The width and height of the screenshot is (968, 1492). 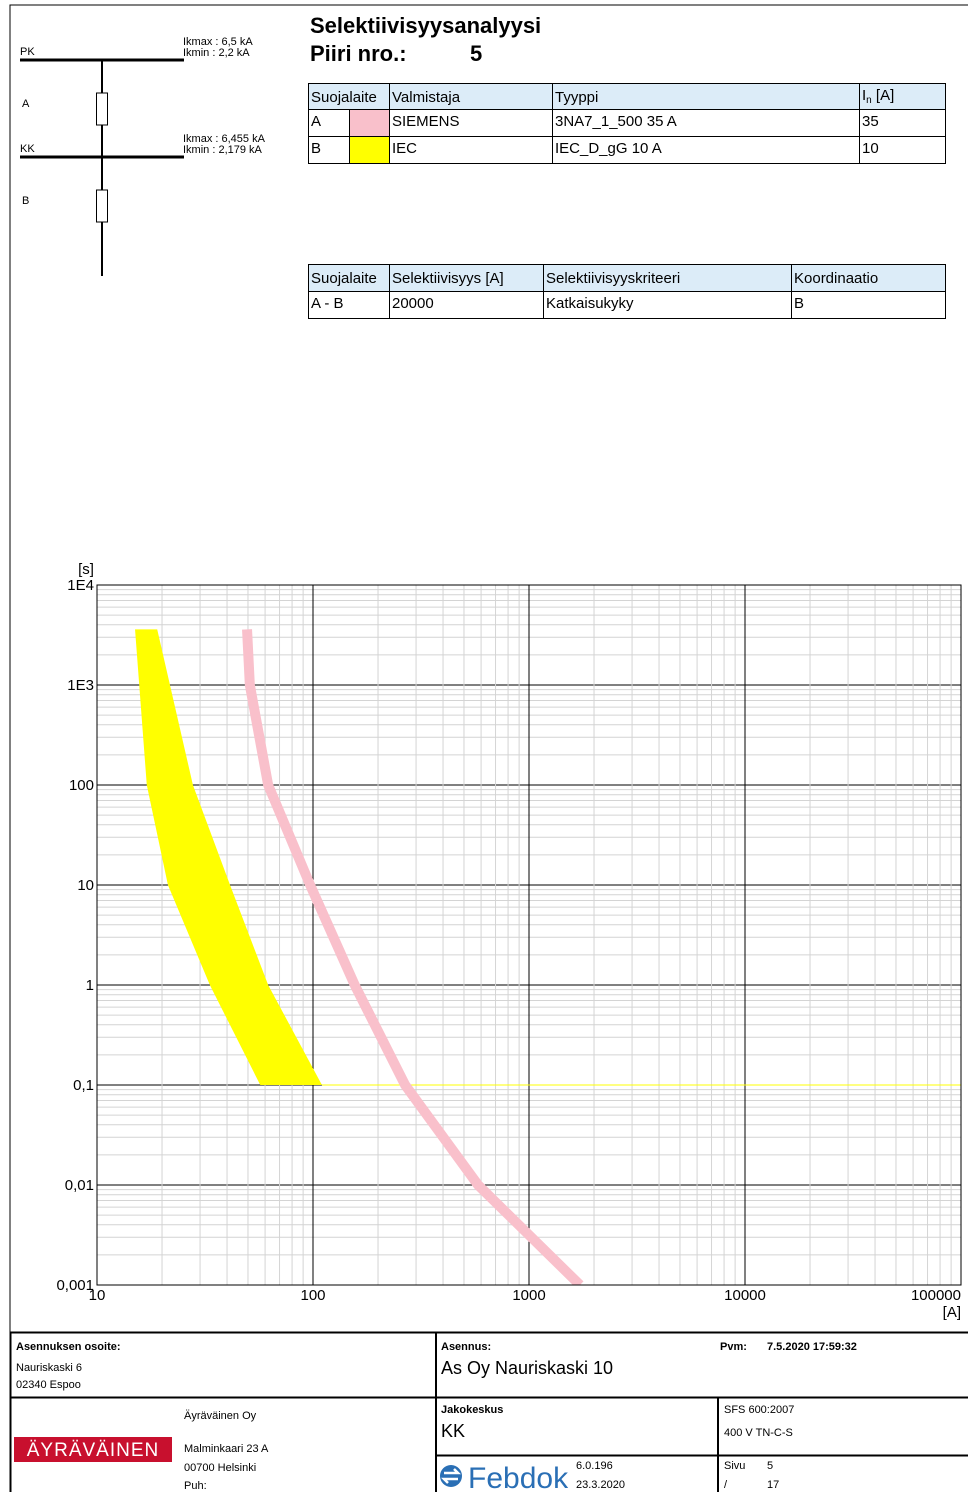 I want to click on x-tick-label: 100, so click(x=312, y=1295).